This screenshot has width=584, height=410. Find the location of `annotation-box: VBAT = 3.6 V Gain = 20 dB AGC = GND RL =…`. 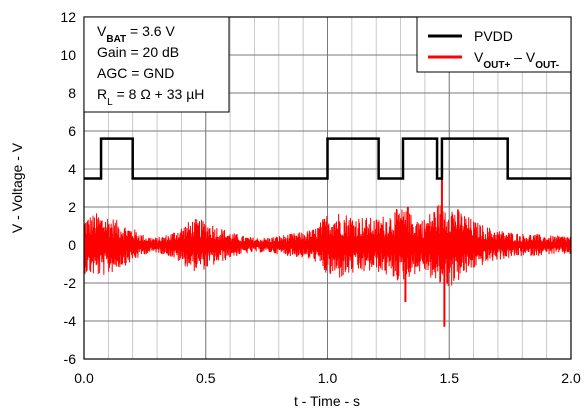

annotation-box: VBAT = 3.6 V Gain = 20 dB AGC = GND RL =… is located at coordinates (156, 64).